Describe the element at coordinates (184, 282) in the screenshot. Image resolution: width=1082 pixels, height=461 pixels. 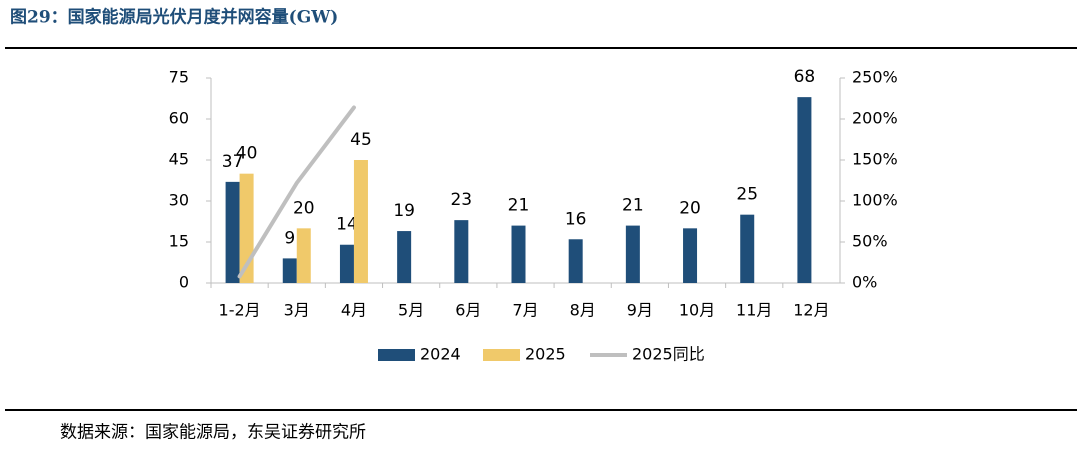
I see `y-tick-label: 0` at that location.